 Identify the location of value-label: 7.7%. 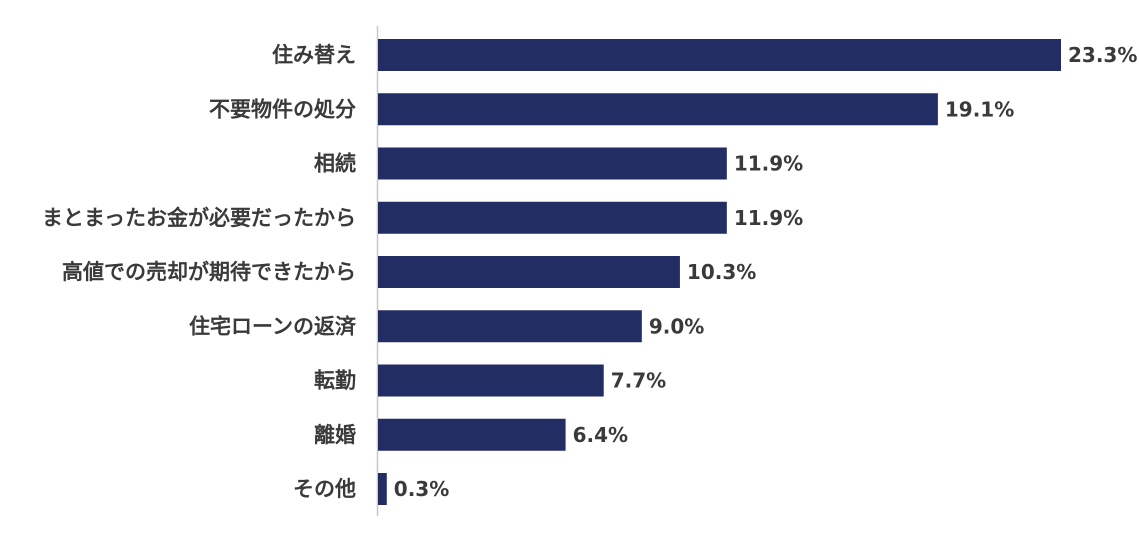
(638, 381).